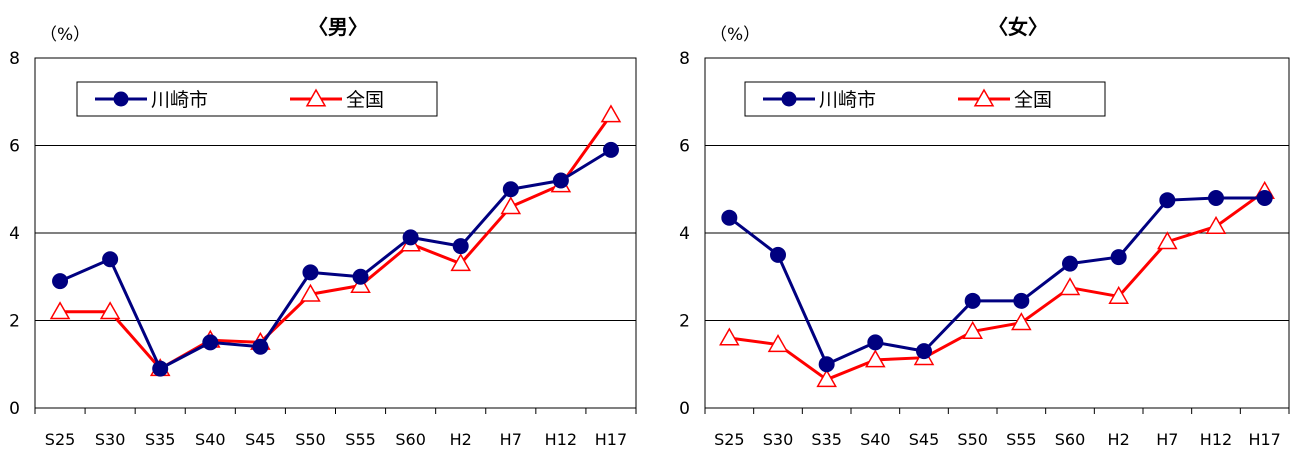  What do you see at coordinates (338, 27) in the screenshot?
I see `chart-title: 〈男〉` at bounding box center [338, 27].